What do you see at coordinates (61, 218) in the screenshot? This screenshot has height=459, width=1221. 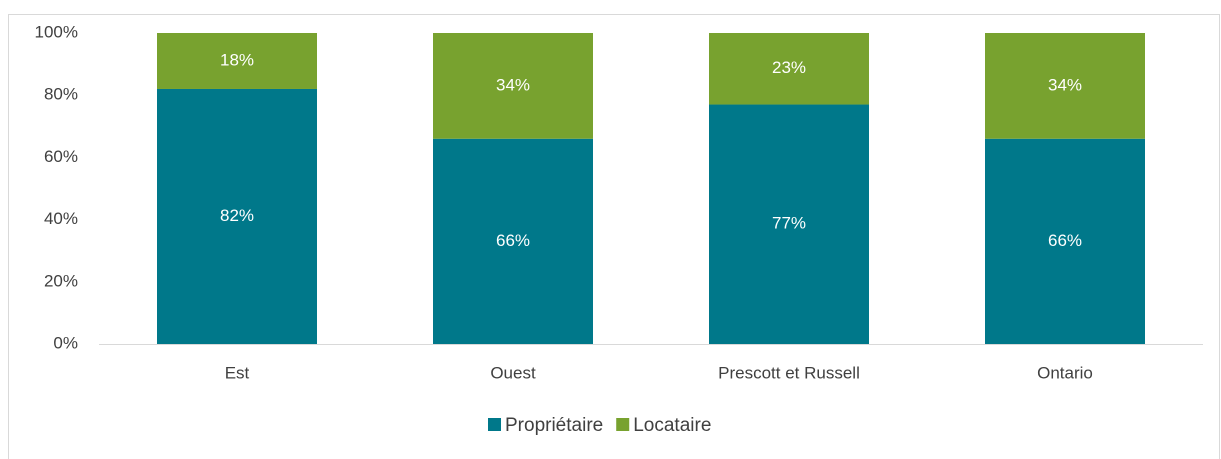 I see `y-tick-label: 40%` at bounding box center [61, 218].